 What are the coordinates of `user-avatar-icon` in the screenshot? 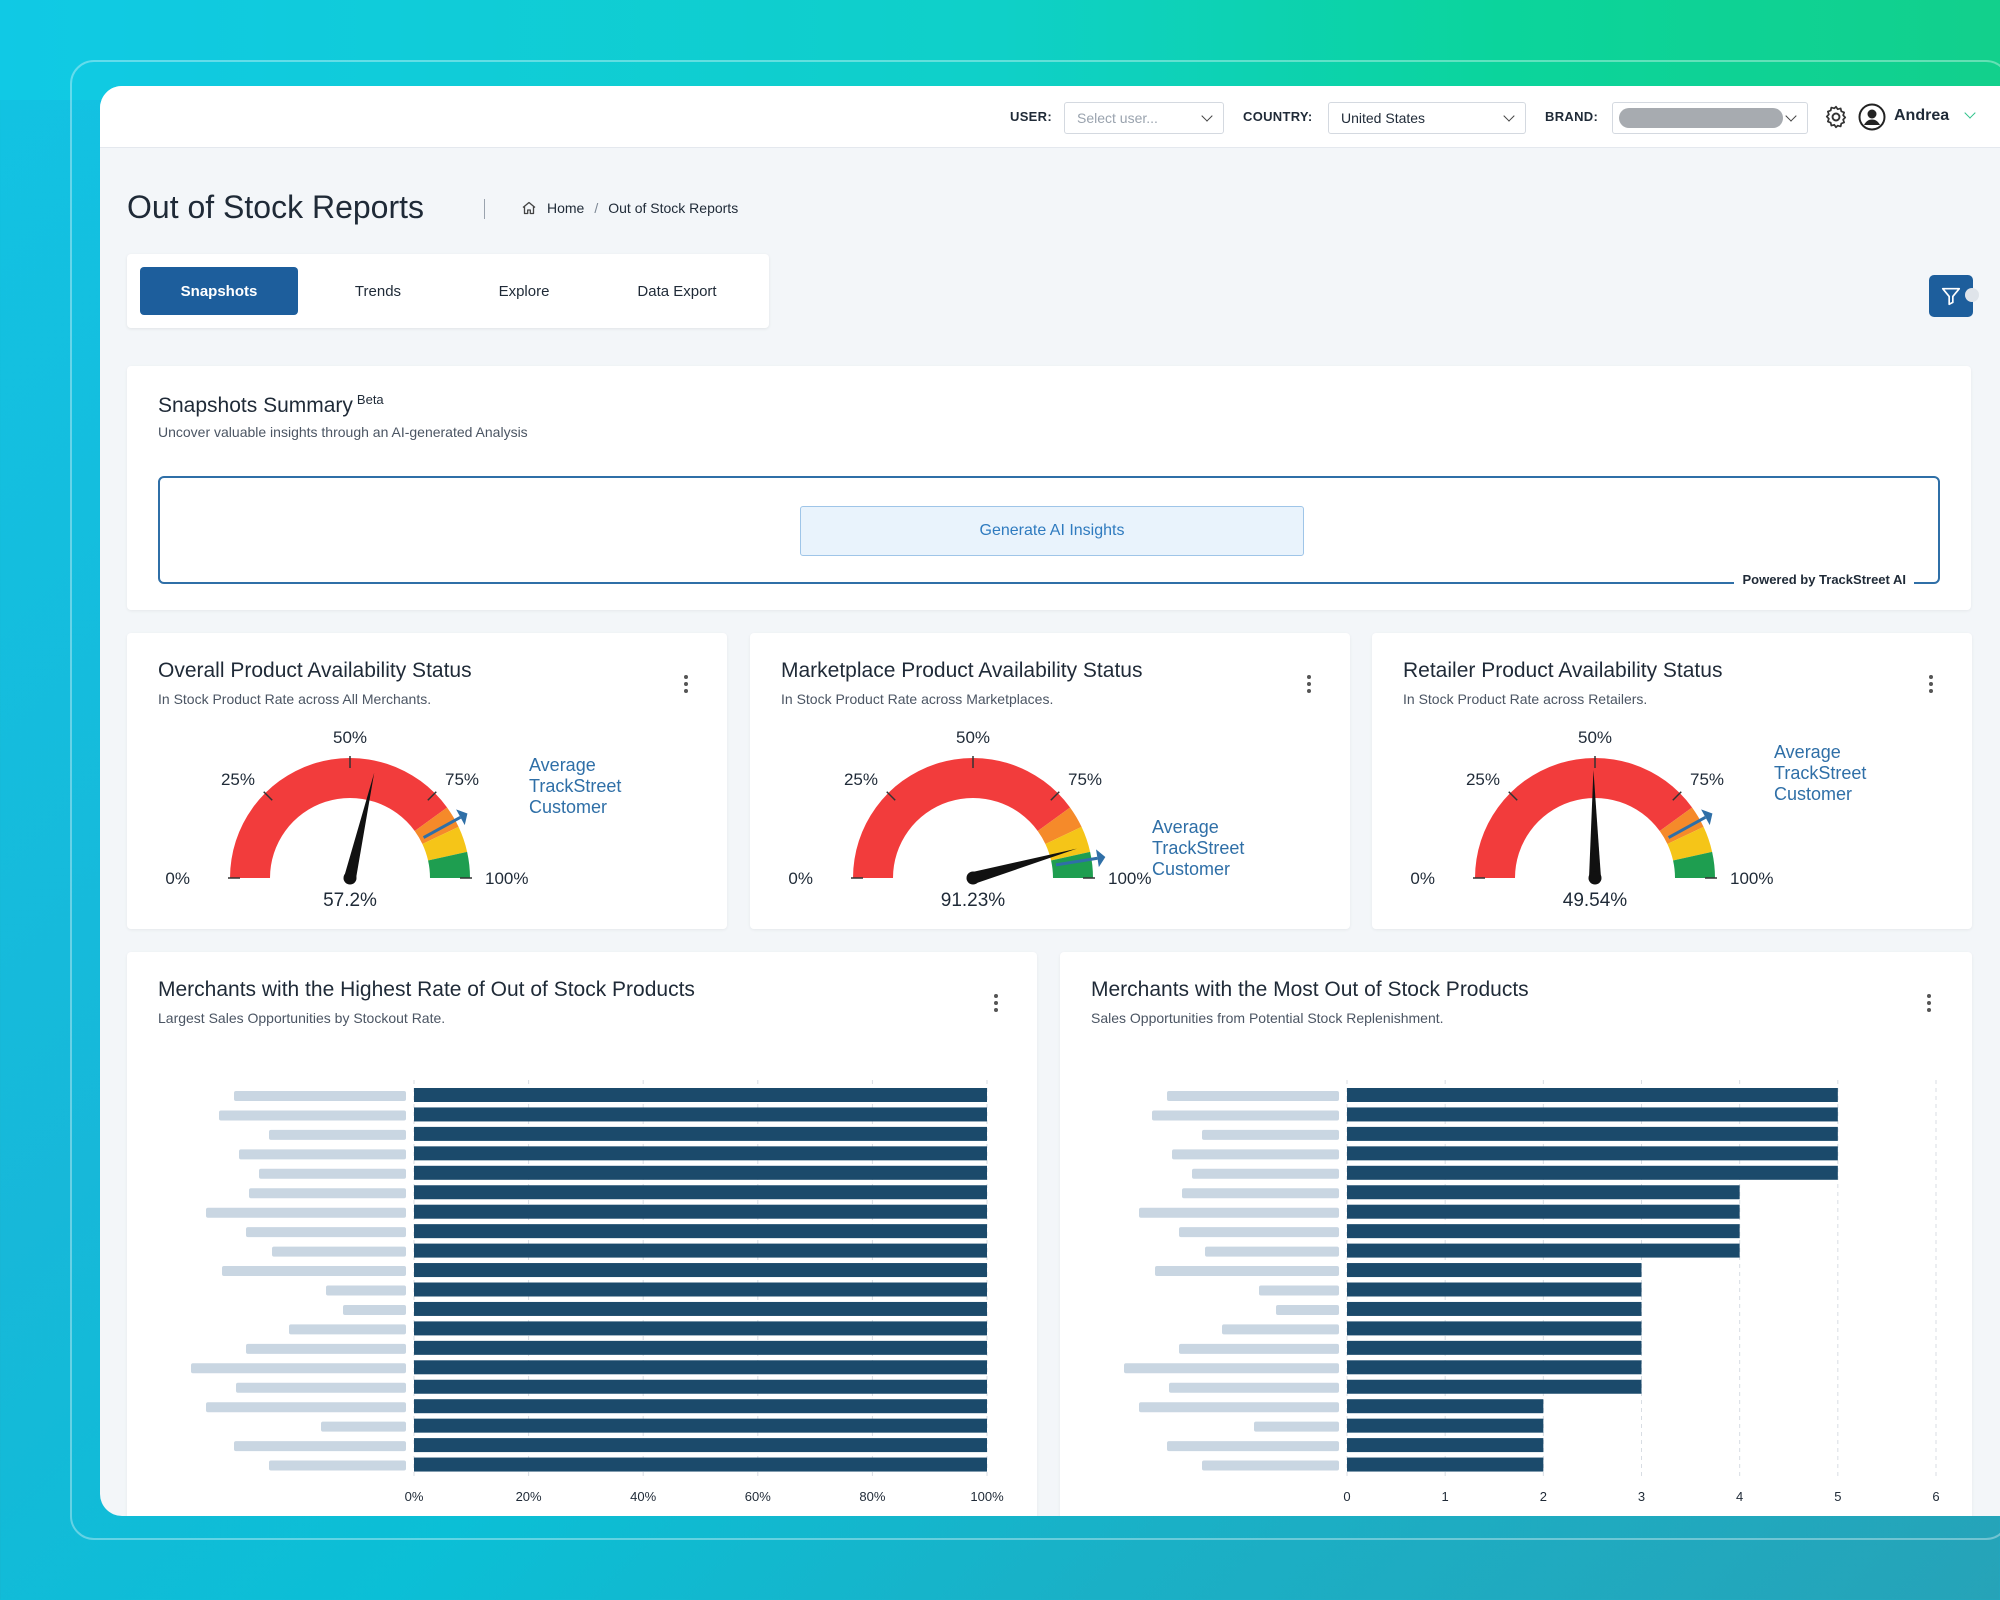 It's located at (1872, 117).